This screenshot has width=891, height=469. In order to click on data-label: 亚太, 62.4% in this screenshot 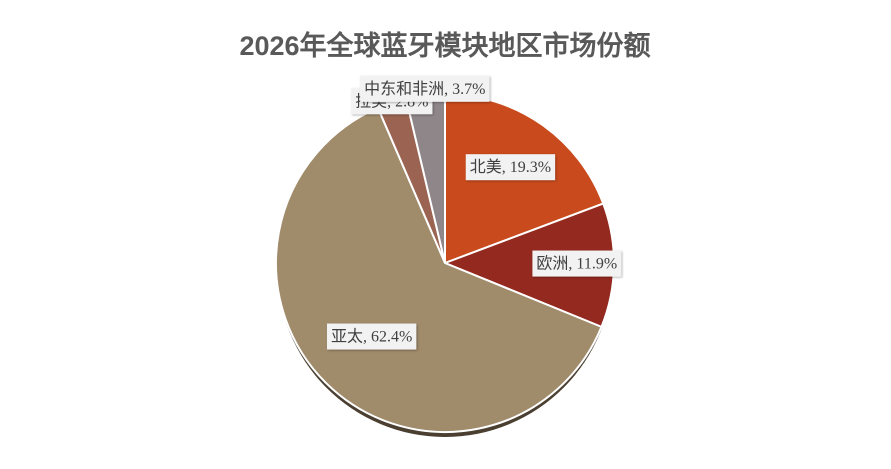, I will do `click(371, 337)`.